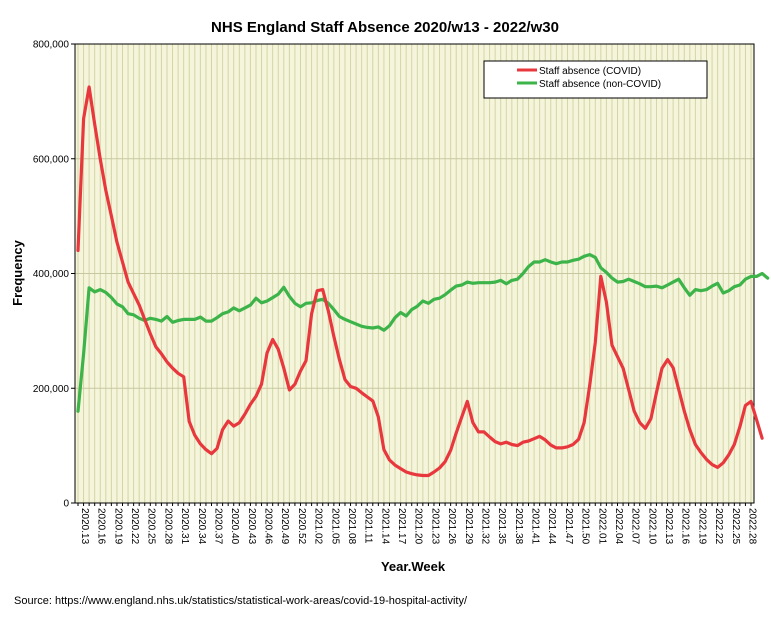  What do you see at coordinates (251, 526) in the screenshot?
I see `x-tick-label: 2020.43` at bounding box center [251, 526].